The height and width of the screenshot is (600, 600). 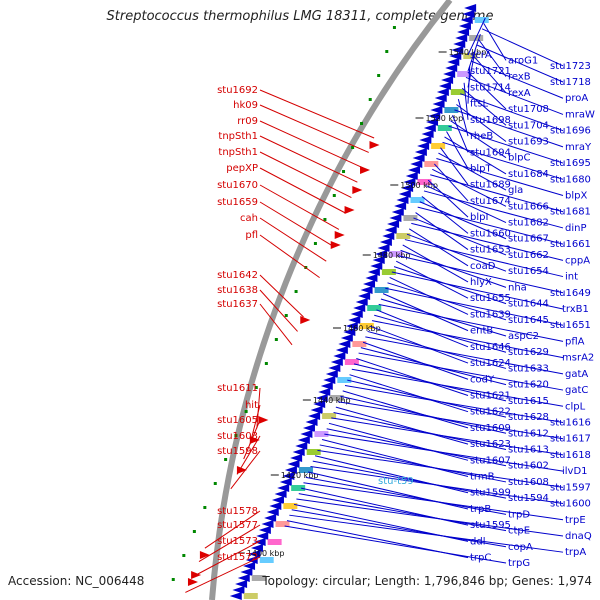 I want to click on tick-label: 1520 kbp, so click(x=444, y=118).